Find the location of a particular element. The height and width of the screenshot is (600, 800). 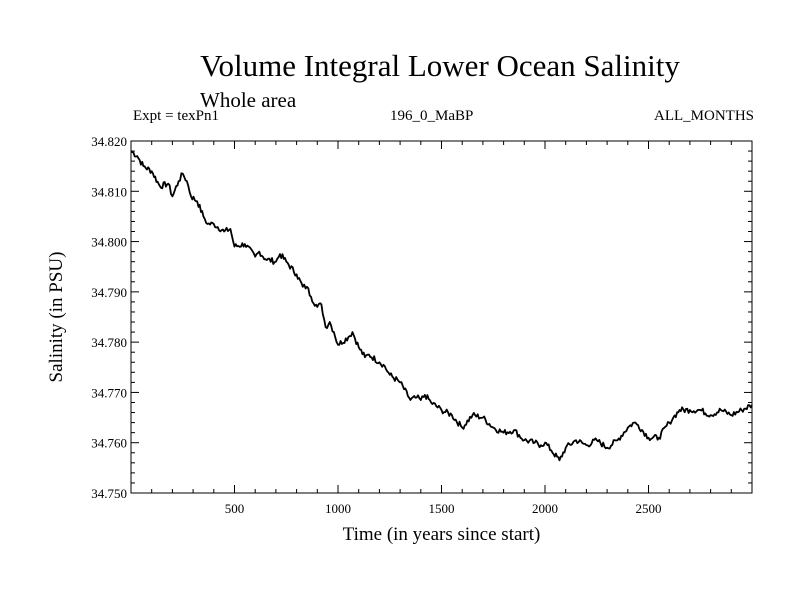

x-tick-label: 2000 is located at coordinates (545, 508).